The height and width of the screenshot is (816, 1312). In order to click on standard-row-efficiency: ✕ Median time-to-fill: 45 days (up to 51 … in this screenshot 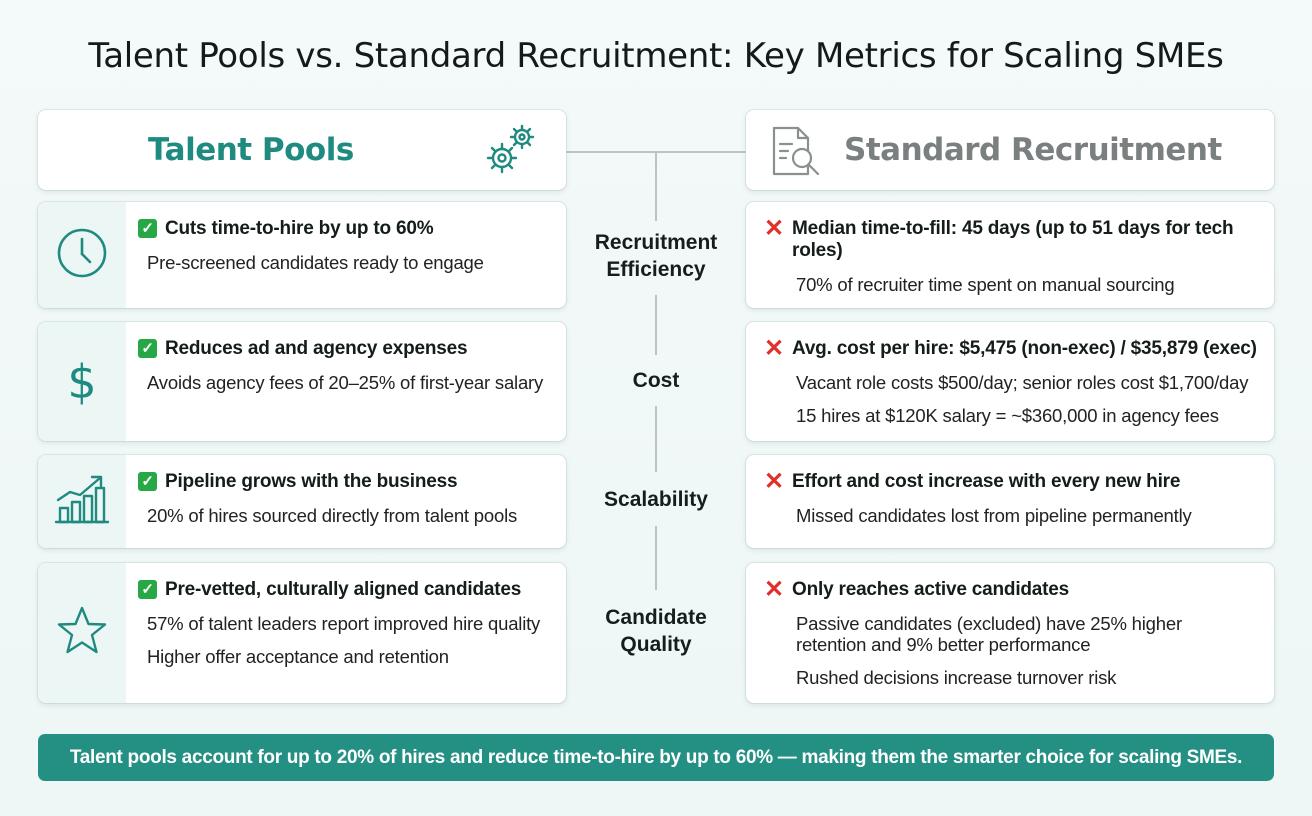, I will do `click(1010, 255)`.